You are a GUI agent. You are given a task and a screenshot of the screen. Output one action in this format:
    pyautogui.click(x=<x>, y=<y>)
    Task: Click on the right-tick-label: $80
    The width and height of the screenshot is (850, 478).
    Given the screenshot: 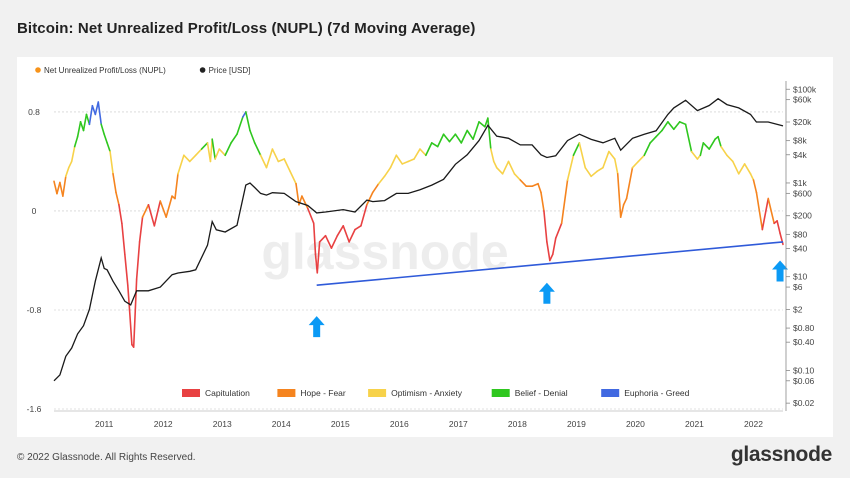 What is the action you would take?
    pyautogui.click(x=800, y=234)
    